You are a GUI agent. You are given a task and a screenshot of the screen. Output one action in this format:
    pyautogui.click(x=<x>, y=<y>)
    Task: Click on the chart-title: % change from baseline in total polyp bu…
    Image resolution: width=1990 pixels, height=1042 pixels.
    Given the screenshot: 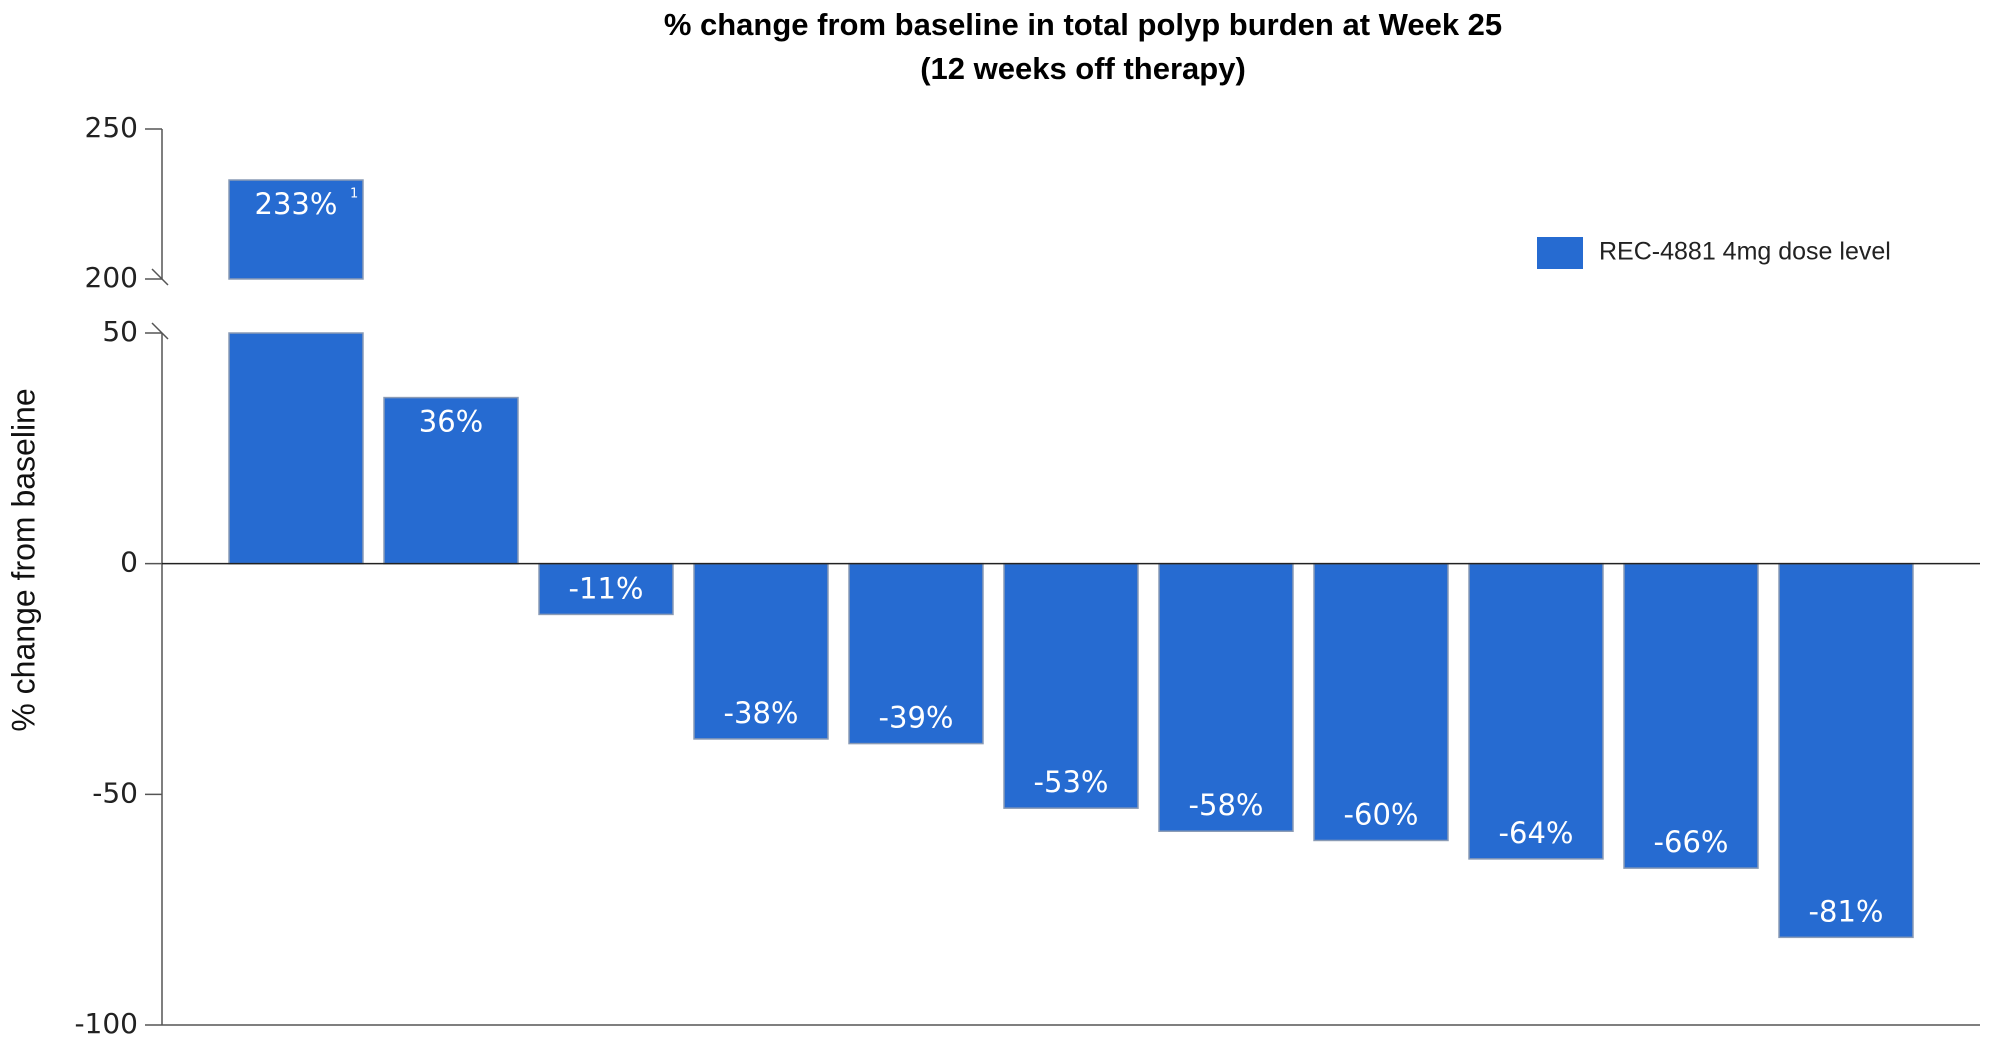 What is the action you would take?
    pyautogui.click(x=1083, y=24)
    